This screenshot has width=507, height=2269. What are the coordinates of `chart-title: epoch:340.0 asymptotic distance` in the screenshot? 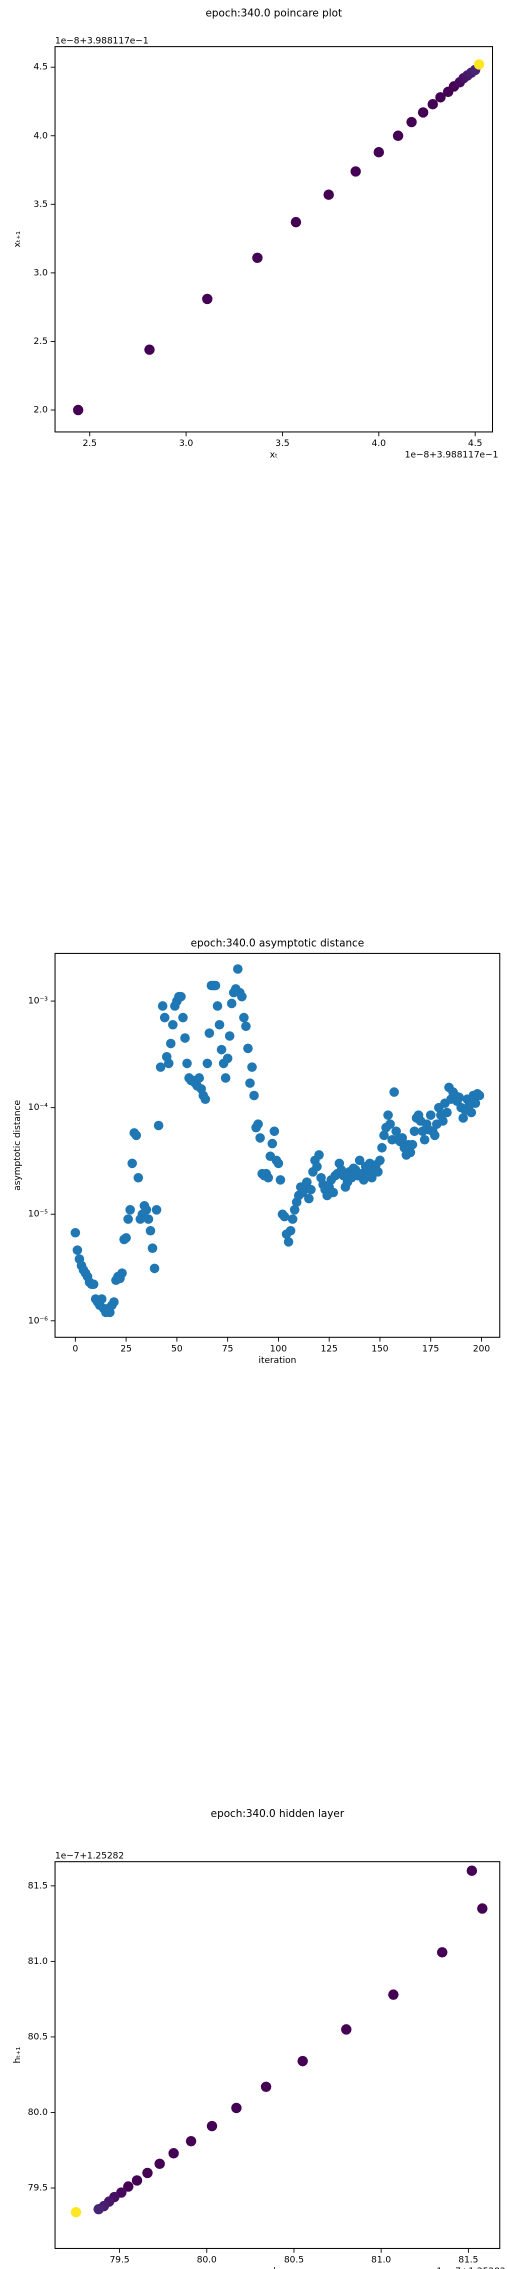 It's located at (278, 943).